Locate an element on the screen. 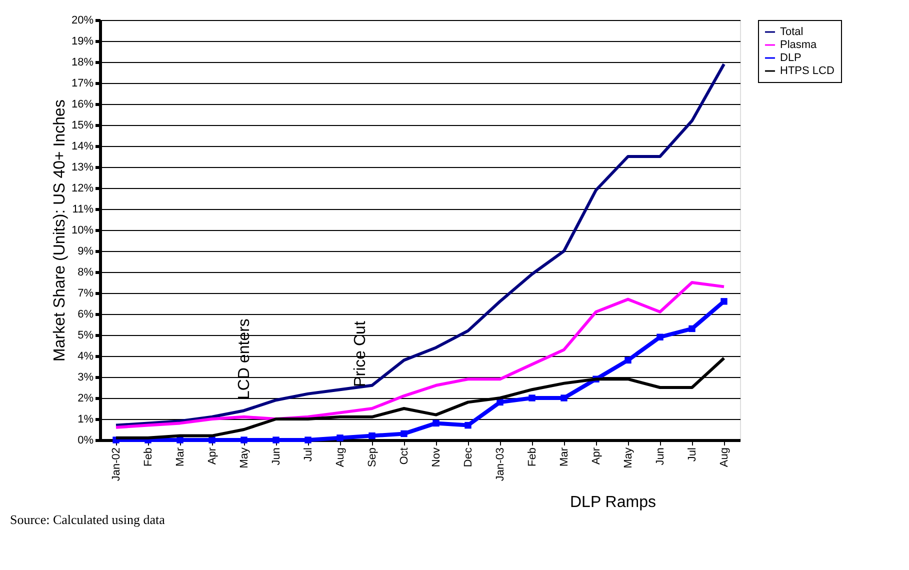 The height and width of the screenshot is (570, 909). legend-label: Total is located at coordinates (792, 32).